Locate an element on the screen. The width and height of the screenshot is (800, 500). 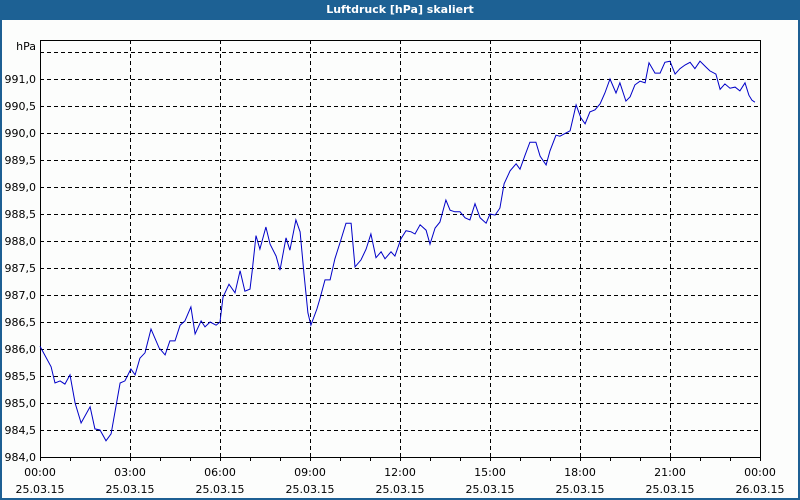
x-tick-time-label: 03:00 is located at coordinates (130, 472).